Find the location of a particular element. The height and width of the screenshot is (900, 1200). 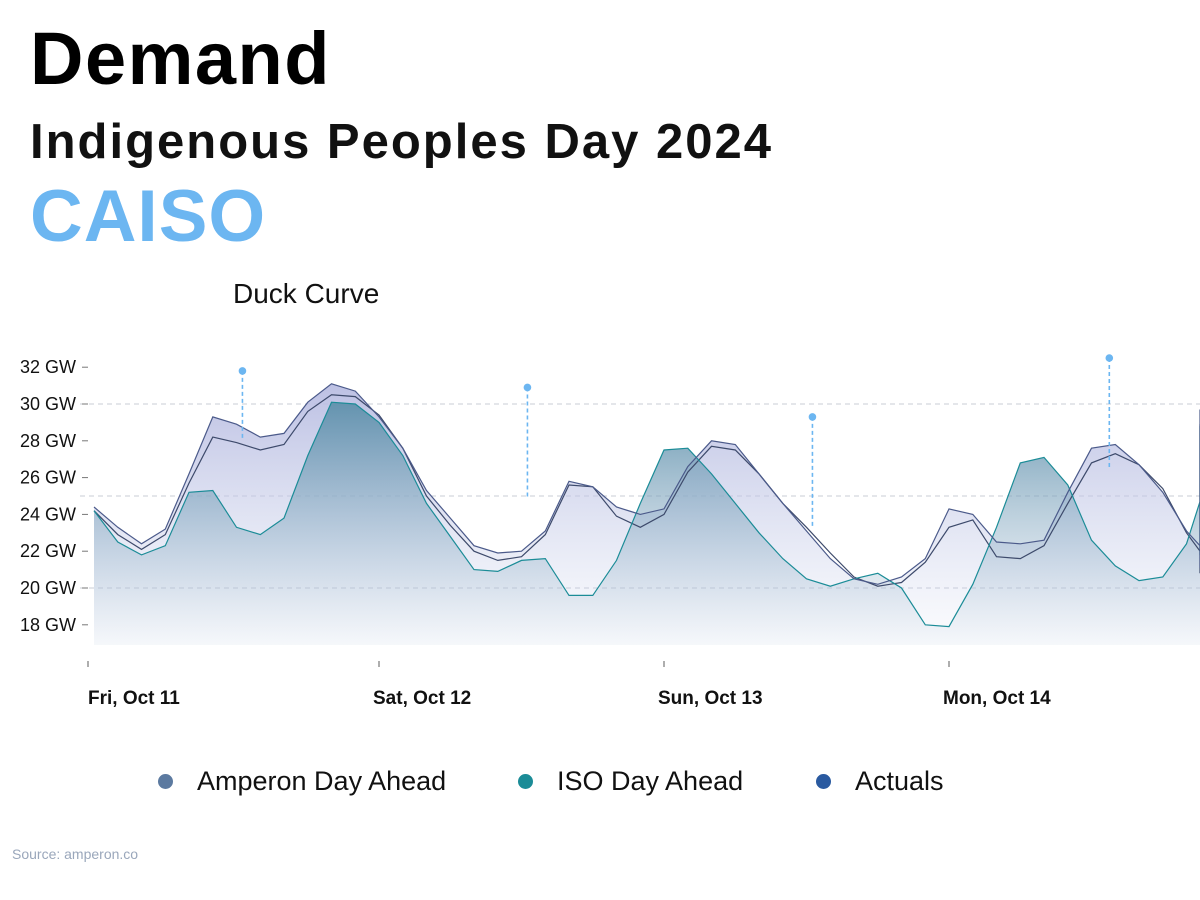

region-title: CAISO is located at coordinates (148, 216).